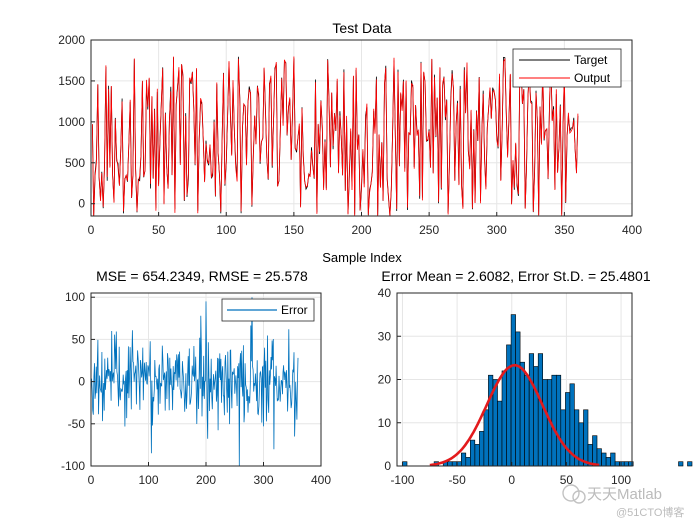  I want to click on legend-output-label: Output, so click(592, 78).